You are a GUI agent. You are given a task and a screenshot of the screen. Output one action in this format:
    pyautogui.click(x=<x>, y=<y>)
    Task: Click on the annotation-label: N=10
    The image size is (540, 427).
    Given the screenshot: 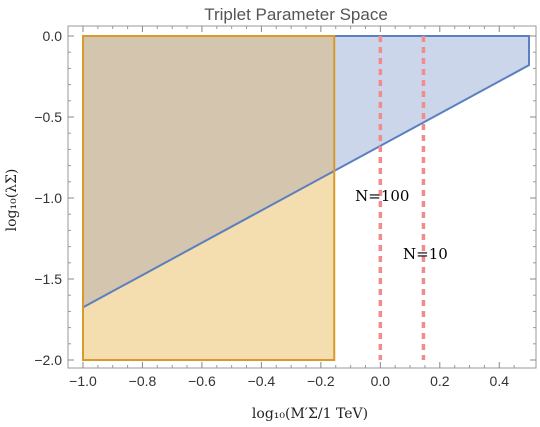 What is the action you would take?
    pyautogui.click(x=425, y=254)
    